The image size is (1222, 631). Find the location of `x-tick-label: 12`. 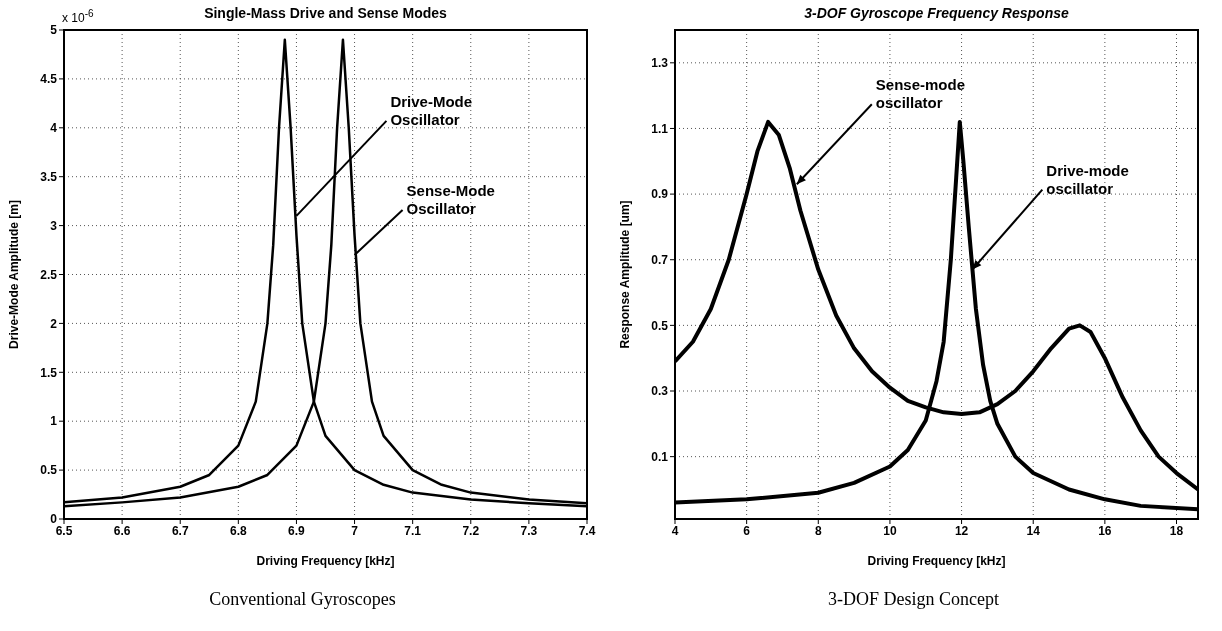

x-tick-label: 12 is located at coordinates (961, 530).